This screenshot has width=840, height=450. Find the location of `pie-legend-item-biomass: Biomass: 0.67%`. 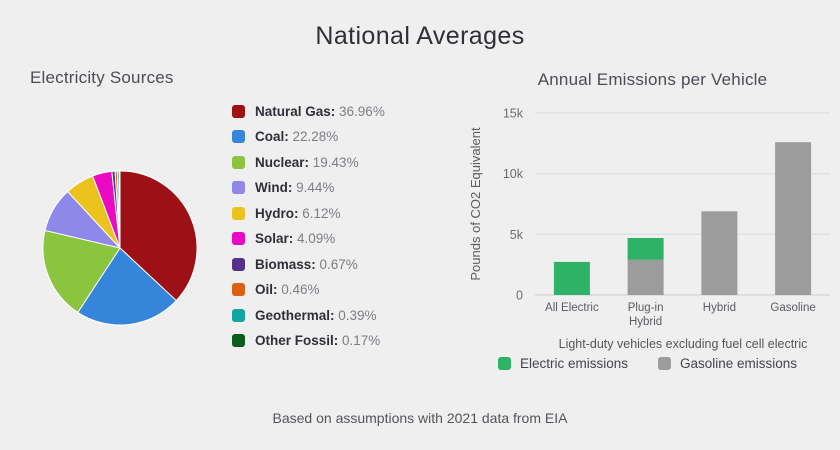

pie-legend-item-biomass: Biomass: 0.67% is located at coordinates (308, 264).